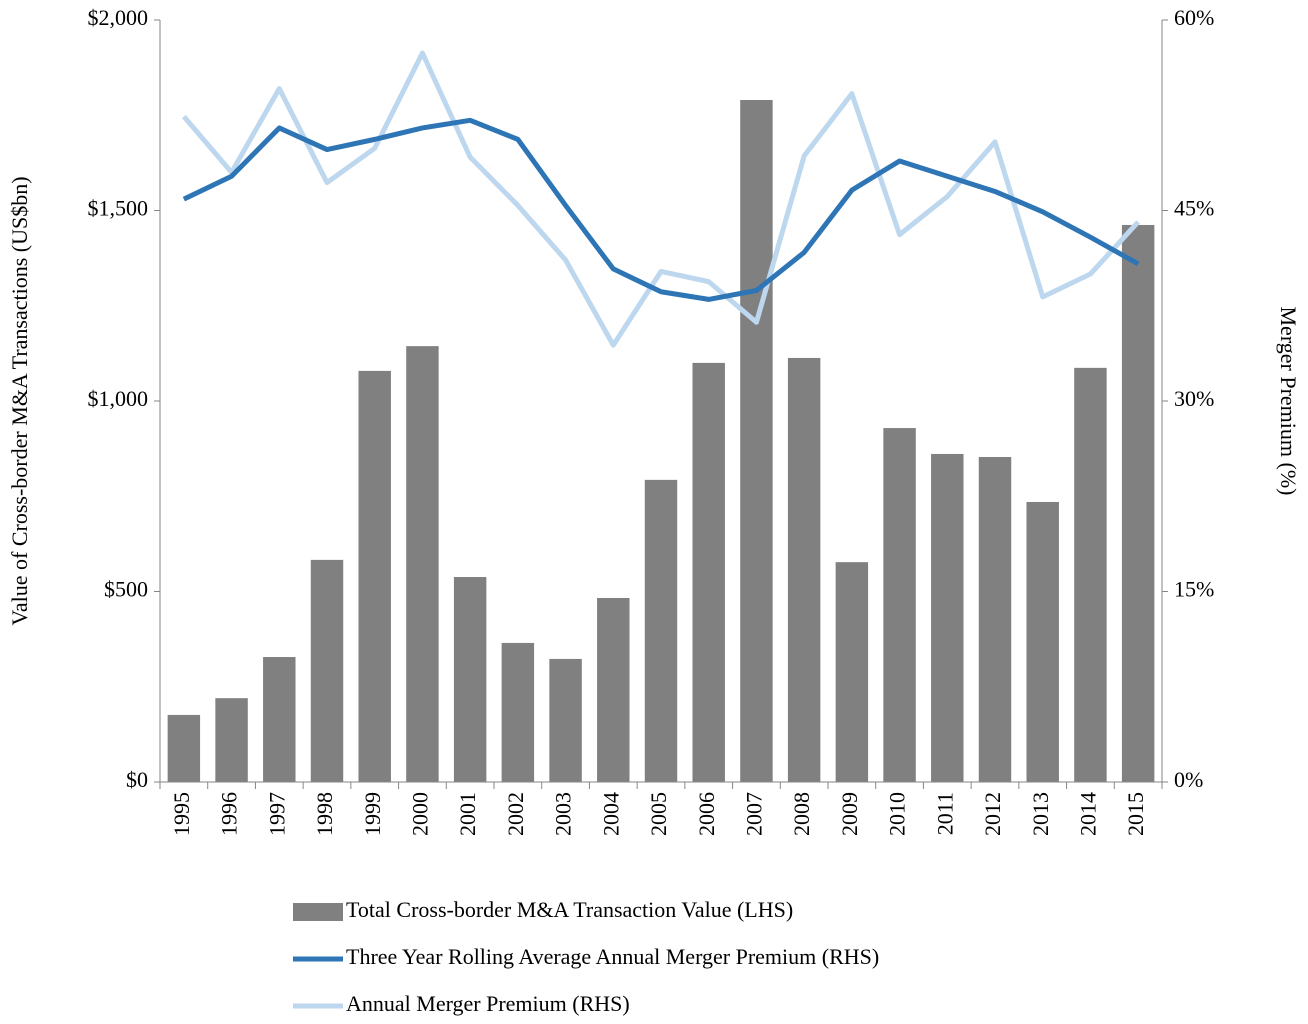 Image resolution: width=1308 pixels, height=1024 pixels. What do you see at coordinates (488, 1003) in the screenshot?
I see `legend-label: Annual Merger Premium (RHS)` at bounding box center [488, 1003].